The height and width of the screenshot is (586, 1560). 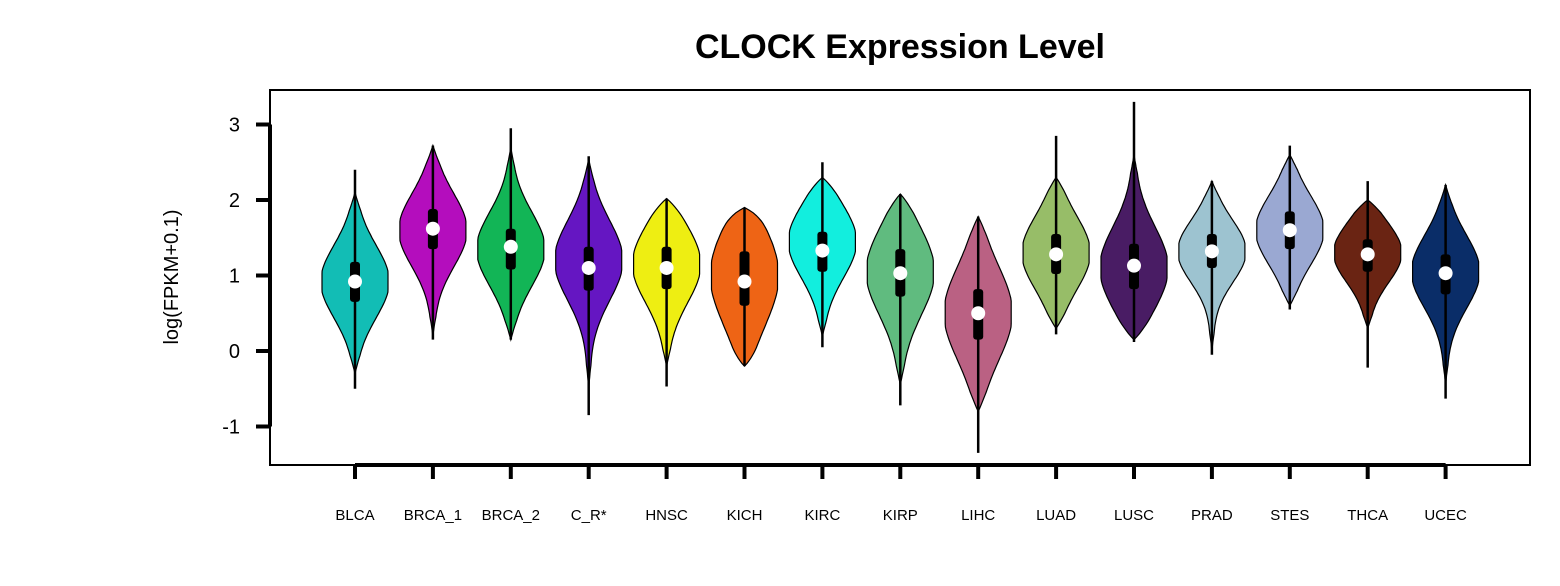 What do you see at coordinates (900, 47) in the screenshot?
I see `chart-title: CLOCK Expression Level` at bounding box center [900, 47].